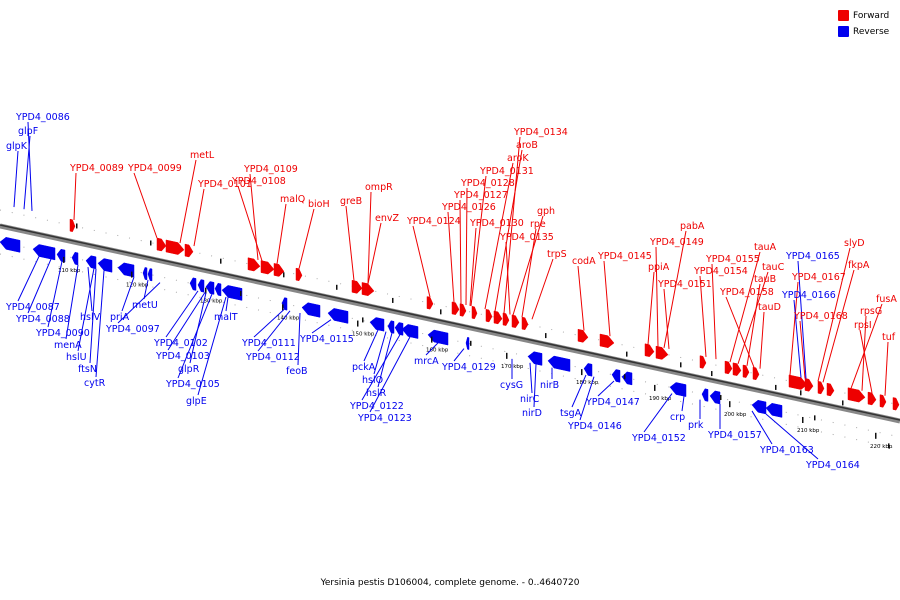 Image resolution: width=900 pixels, height=600 pixels. What do you see at coordinates (272, 357) in the screenshot?
I see `reverse-gene-label-21: YPD4_0112` at bounding box center [272, 357].